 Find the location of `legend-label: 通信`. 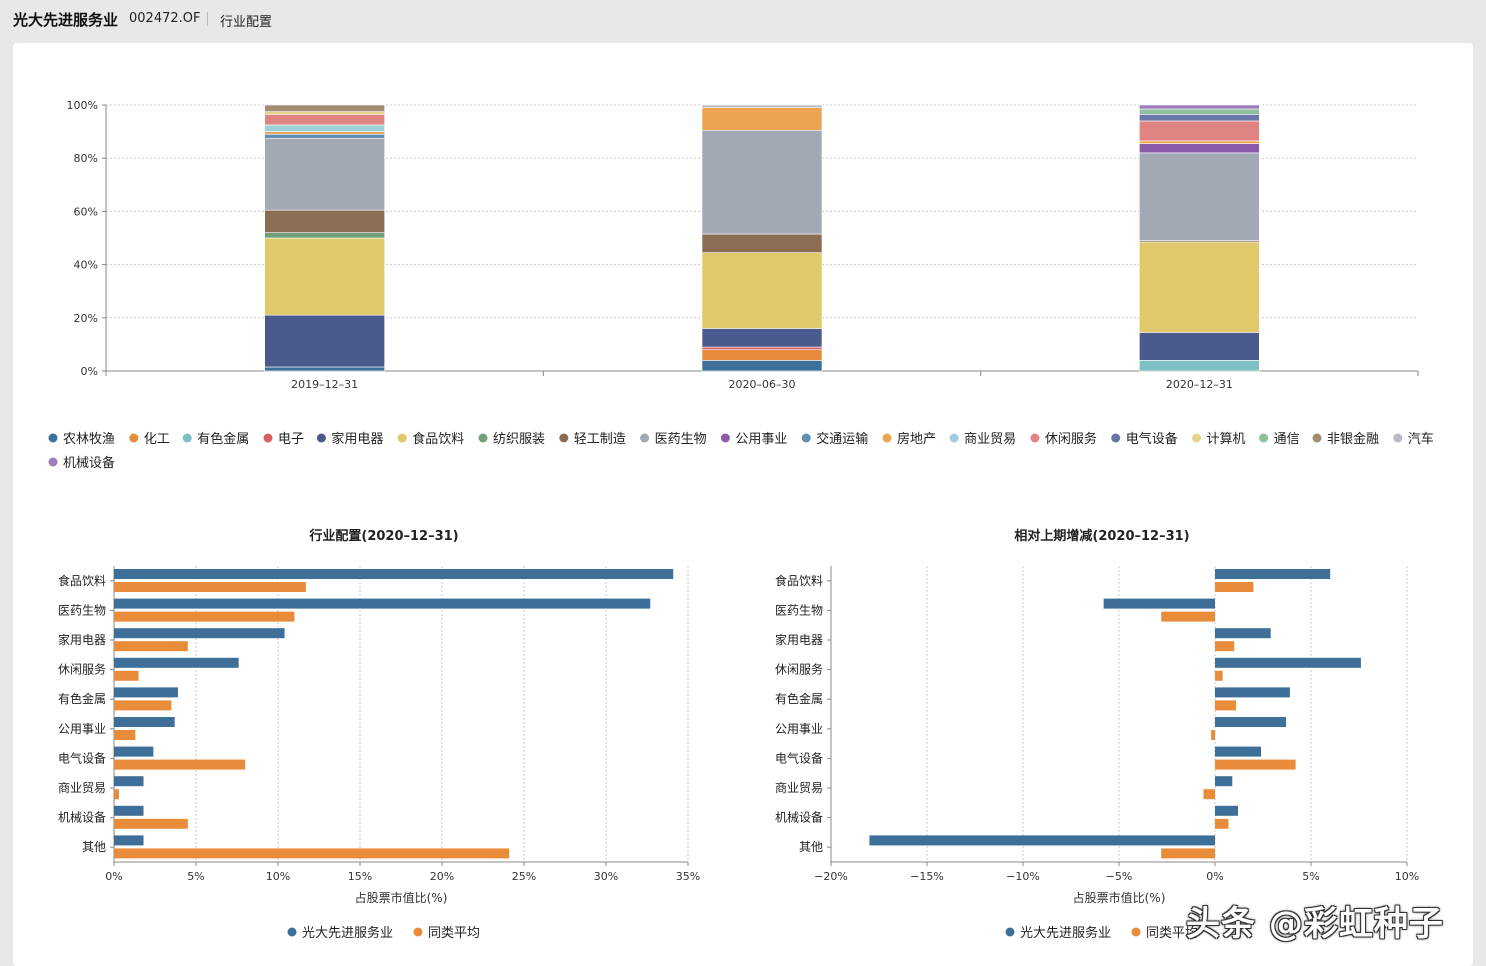

legend-label: 通信 is located at coordinates (1287, 439).